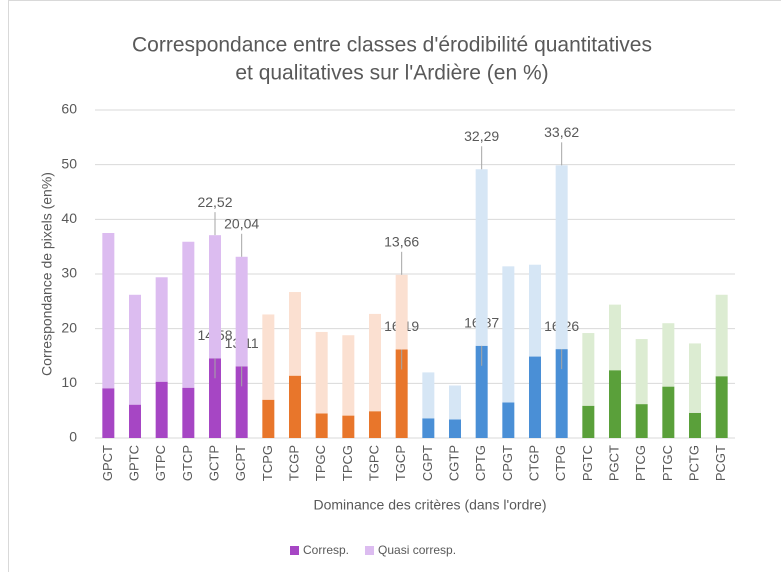 The width and height of the screenshot is (781, 572). Describe the element at coordinates (73, 437) in the screenshot. I see `y-tick-label: 0` at that location.